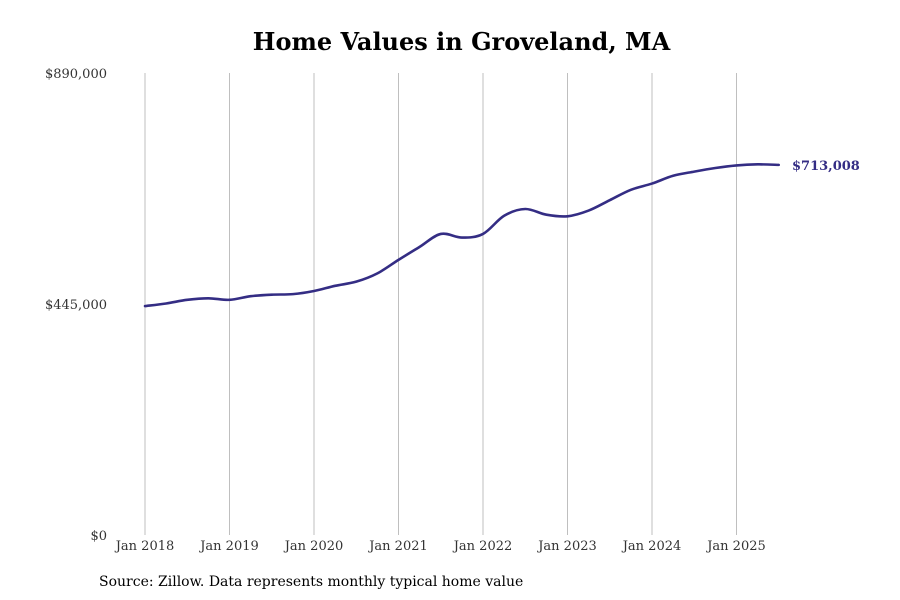 Image resolution: width=900 pixels, height=600 pixels. Describe the element at coordinates (98, 536) in the screenshot. I see `y-tick-label: $0` at that location.